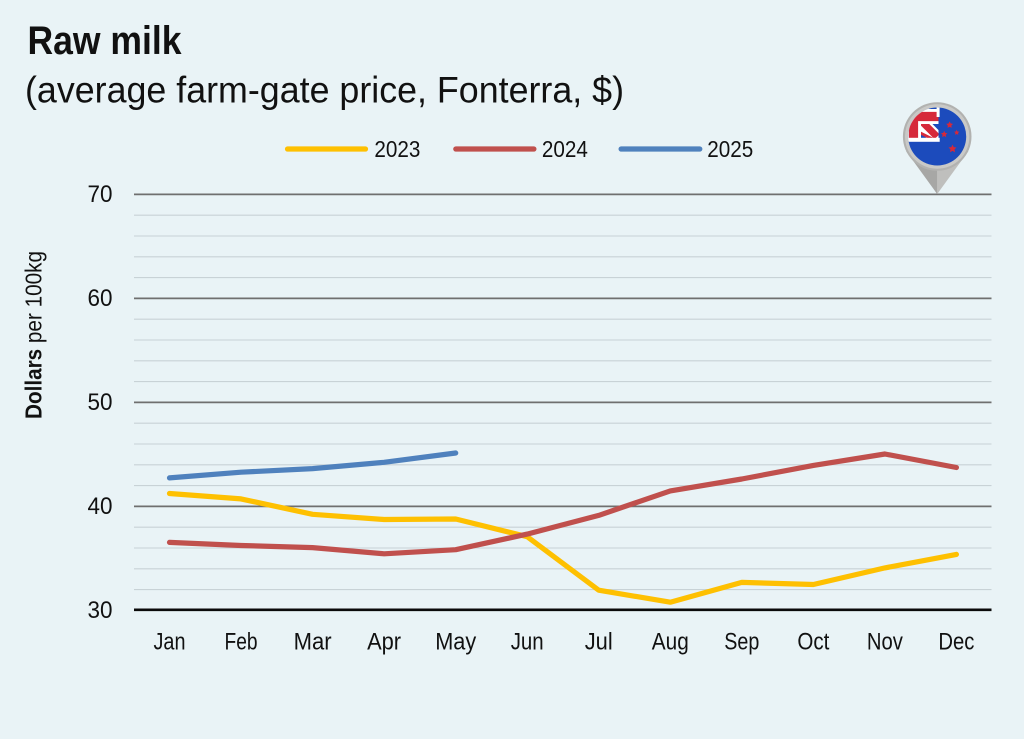  Describe the element at coordinates (100, 610) in the screenshot. I see `svg-text: 30` at that location.